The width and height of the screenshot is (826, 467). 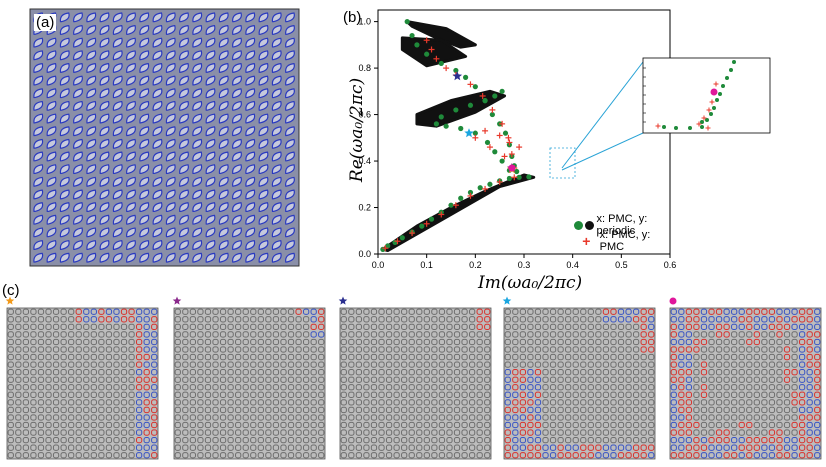 What do you see at coordinates (714, 92) in the screenshot?
I see `inset-highlight-dot` at bounding box center [714, 92].